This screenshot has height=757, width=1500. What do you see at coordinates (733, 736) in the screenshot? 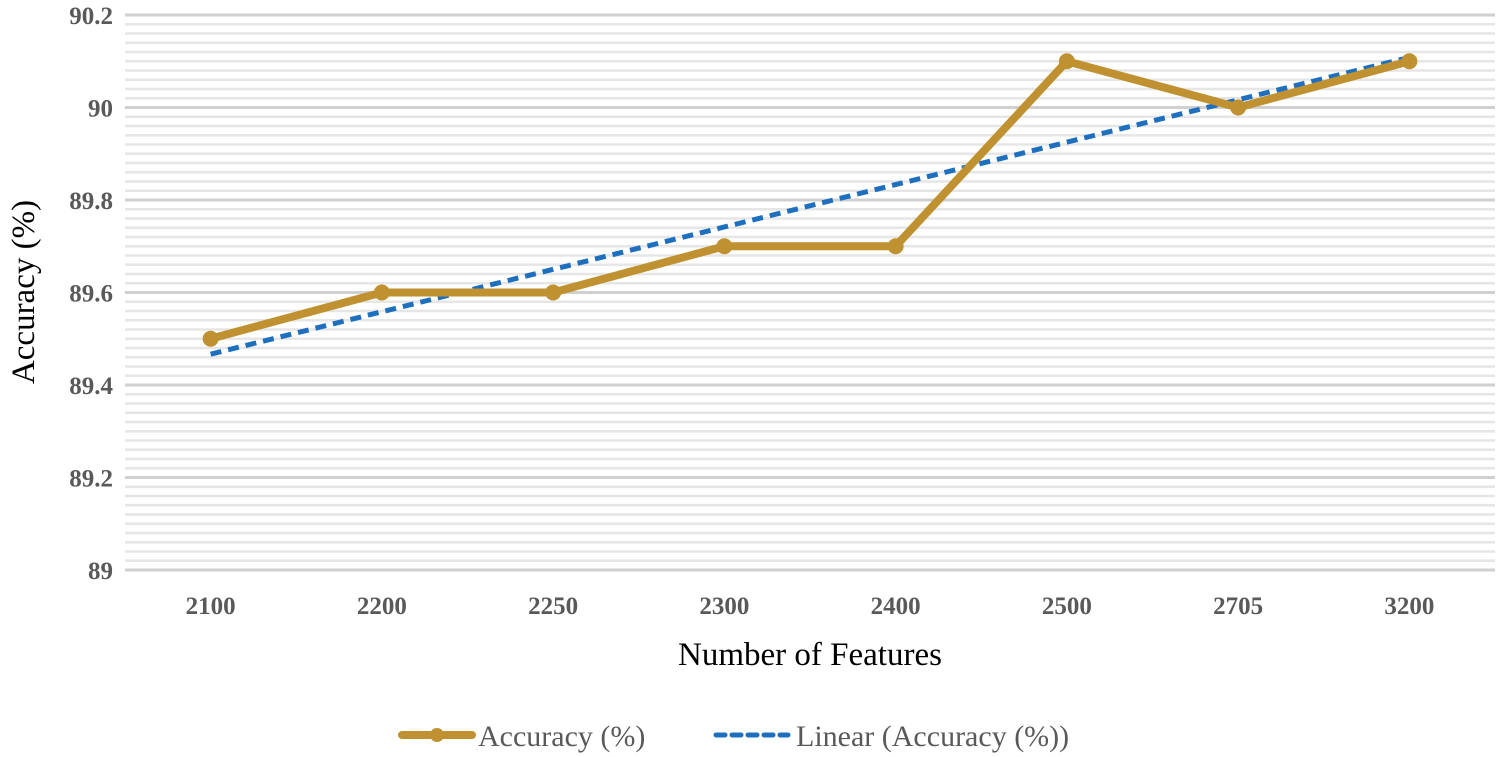
I see `legend: Accuracy (%) Linear (Accuracy (%))` at bounding box center [733, 736].